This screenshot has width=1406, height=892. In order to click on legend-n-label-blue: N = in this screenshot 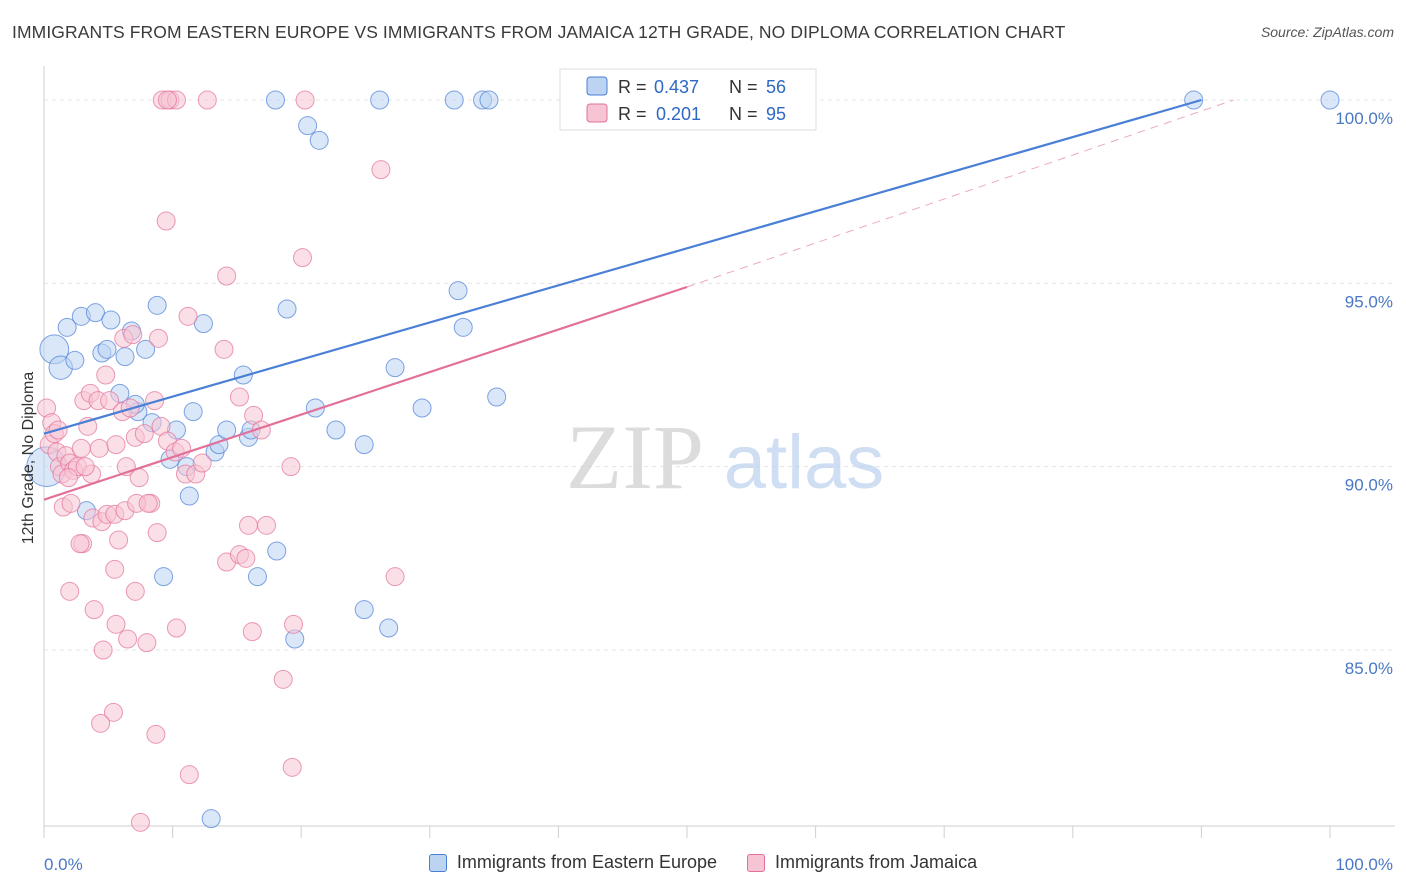, I will do `click(743, 87)`.